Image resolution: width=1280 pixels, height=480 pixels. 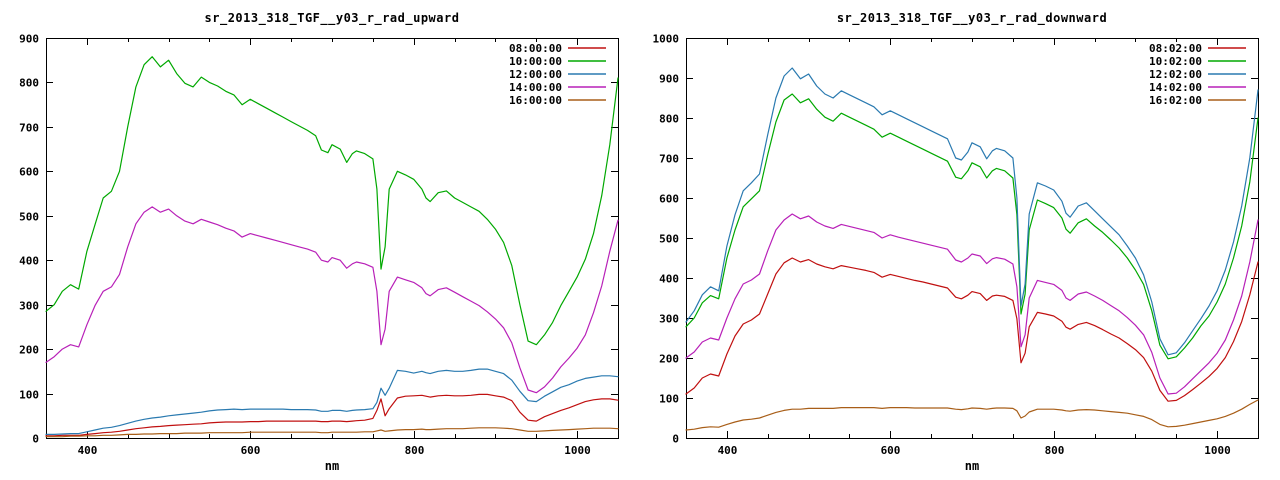 I want to click on y-tick-label: 1000, so click(x=666, y=39).